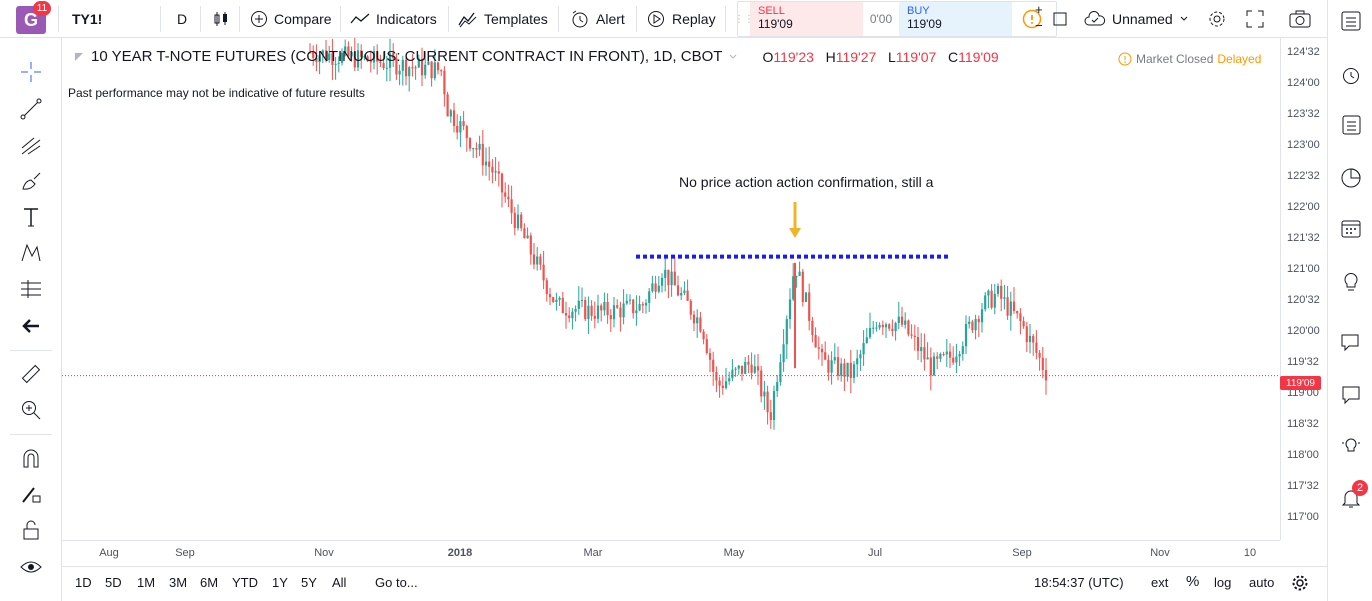 This screenshot has height=601, width=1372. Describe the element at coordinates (178, 582) in the screenshot. I see `range-button-3m: 3M` at that location.